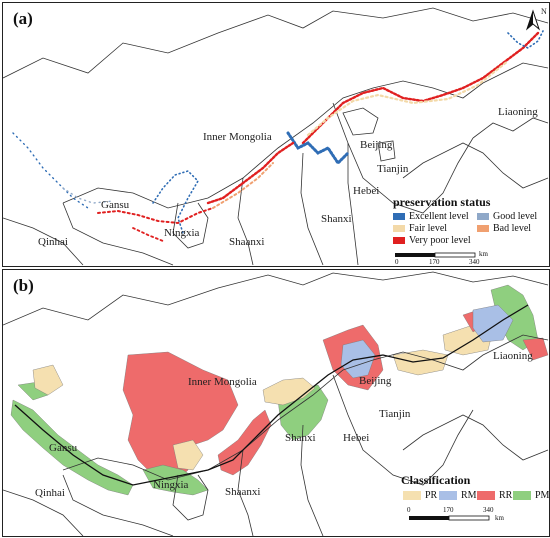  Describe the element at coordinates (440, 240) in the screenshot. I see `legend-label-very-poor: Very poor level` at that location.